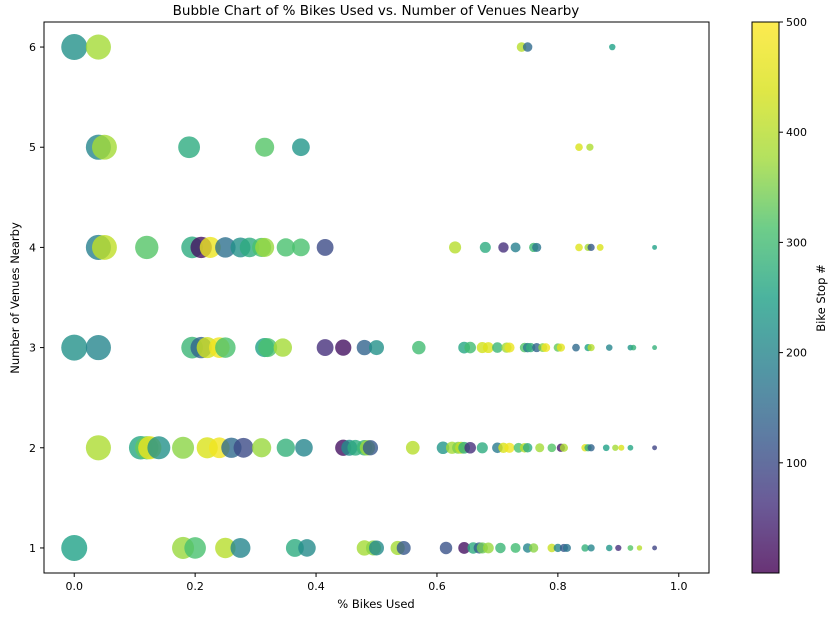  What do you see at coordinates (316, 586) in the screenshot?
I see `x-tick-label: 0.4` at bounding box center [316, 586].